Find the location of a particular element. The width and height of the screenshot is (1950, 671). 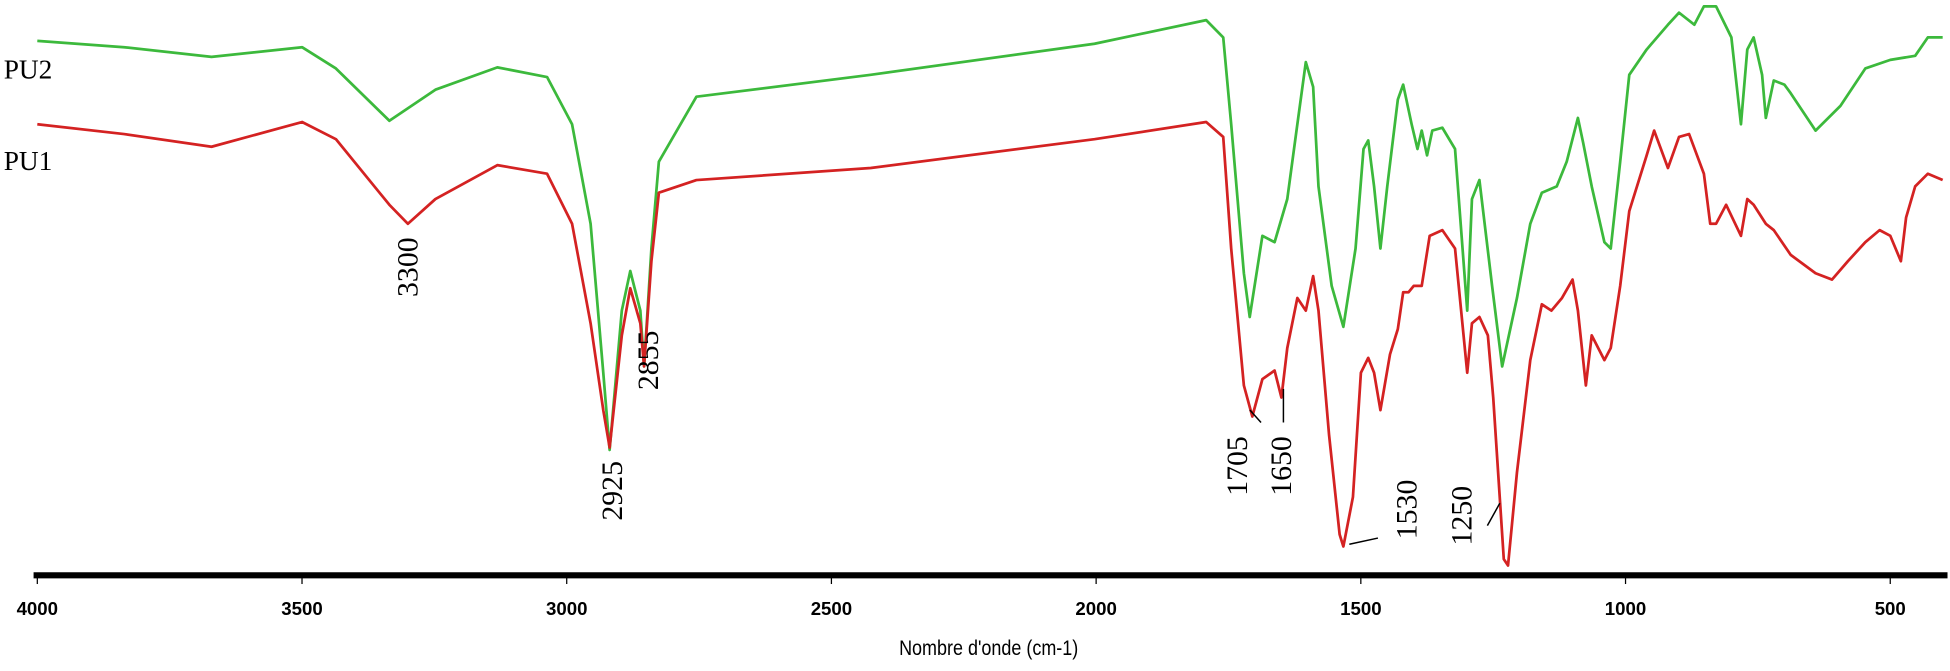

x-axis-ticks: 4000 3500 3000 2500 2000 1500 1000 500 is located at coordinates (961, 597).